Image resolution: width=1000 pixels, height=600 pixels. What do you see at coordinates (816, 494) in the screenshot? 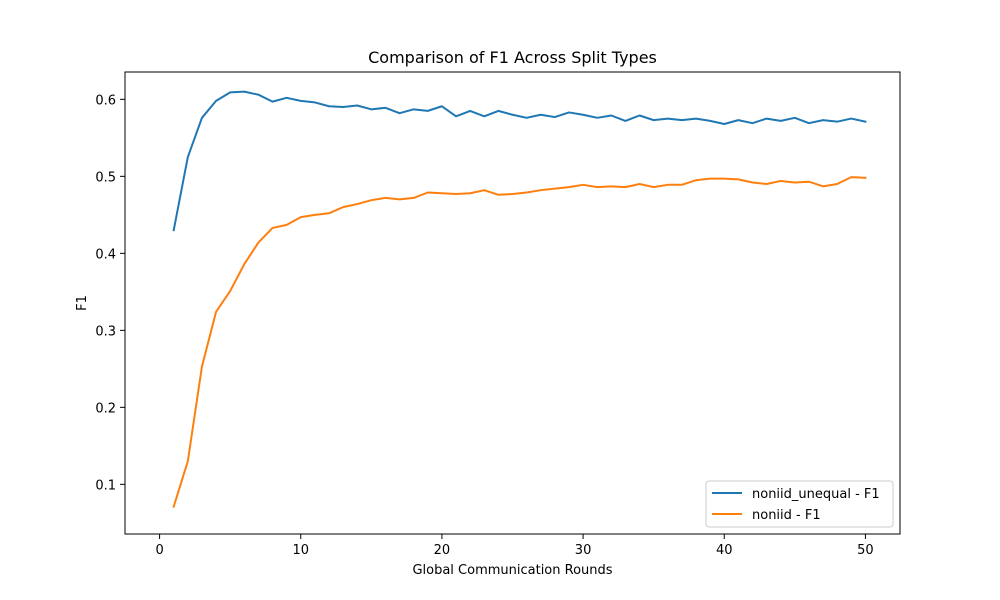
I see `legend-label-noniid-unequal: noniid_unequal - F1` at bounding box center [816, 494].